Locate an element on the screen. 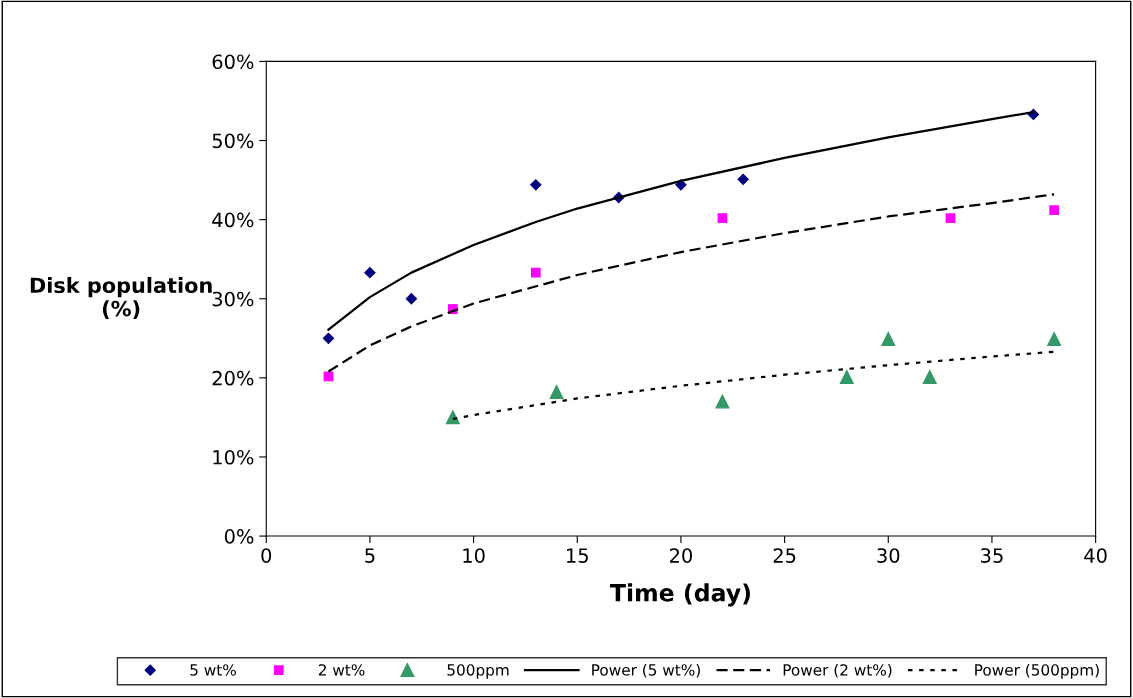 Image resolution: width=1133 pixels, height=698 pixels. x-tick-label: 30 is located at coordinates (888, 555).